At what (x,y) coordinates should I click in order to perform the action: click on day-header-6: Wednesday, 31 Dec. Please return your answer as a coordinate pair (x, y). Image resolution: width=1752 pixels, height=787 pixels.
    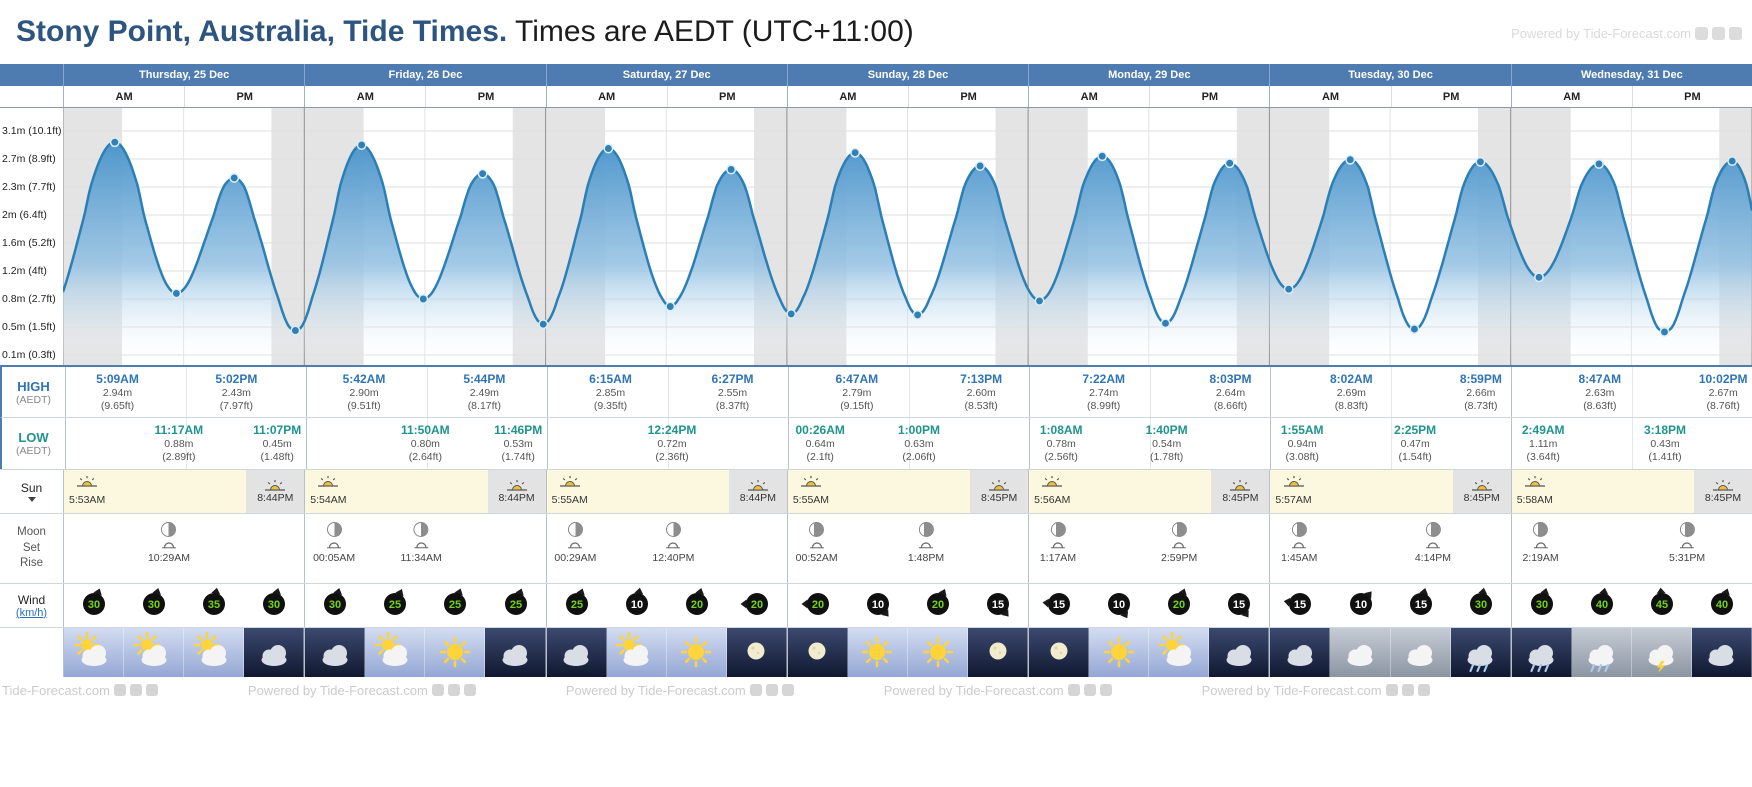
    Looking at the image, I should click on (1631, 75).